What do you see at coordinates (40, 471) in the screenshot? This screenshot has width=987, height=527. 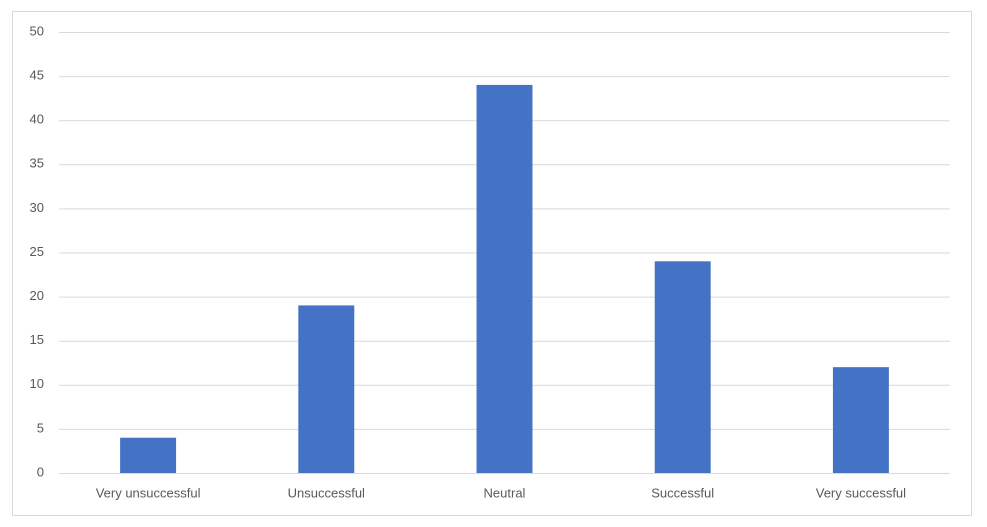 I see `y-tick-label: 0` at bounding box center [40, 471].